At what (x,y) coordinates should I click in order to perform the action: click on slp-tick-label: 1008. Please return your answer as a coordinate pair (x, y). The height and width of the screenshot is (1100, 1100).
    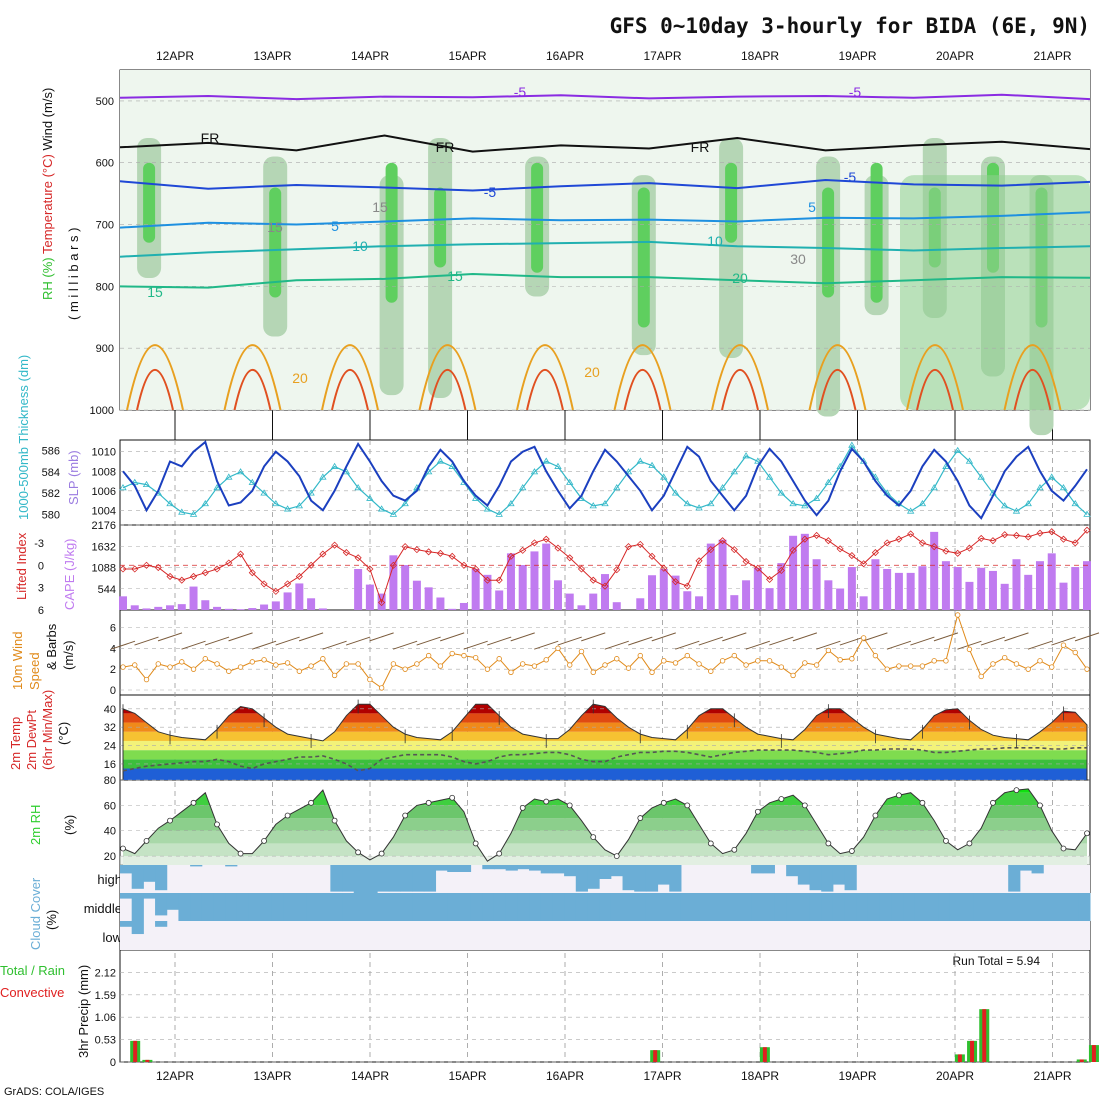
    Looking at the image, I should click on (104, 472).